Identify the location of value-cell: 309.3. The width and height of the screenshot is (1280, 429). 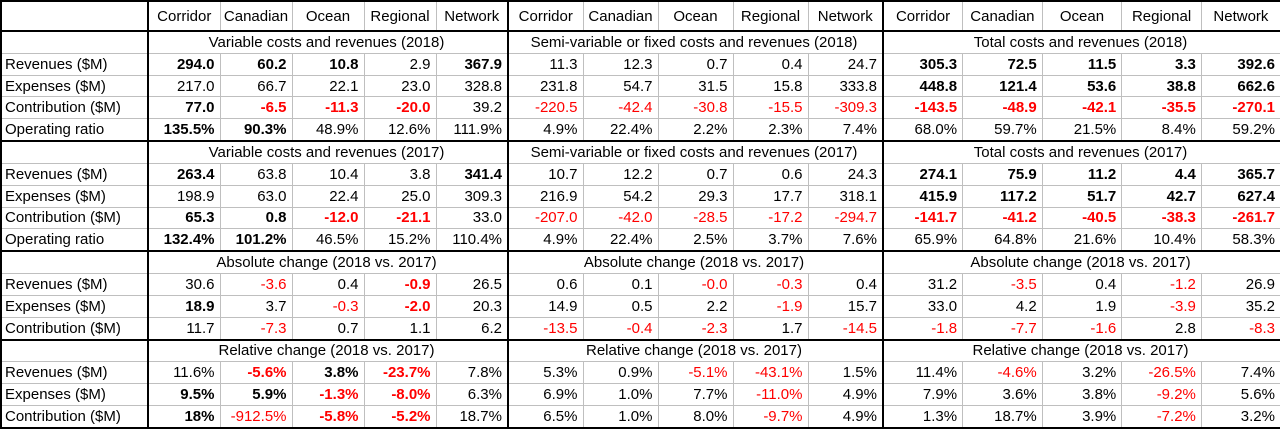
(472, 196).